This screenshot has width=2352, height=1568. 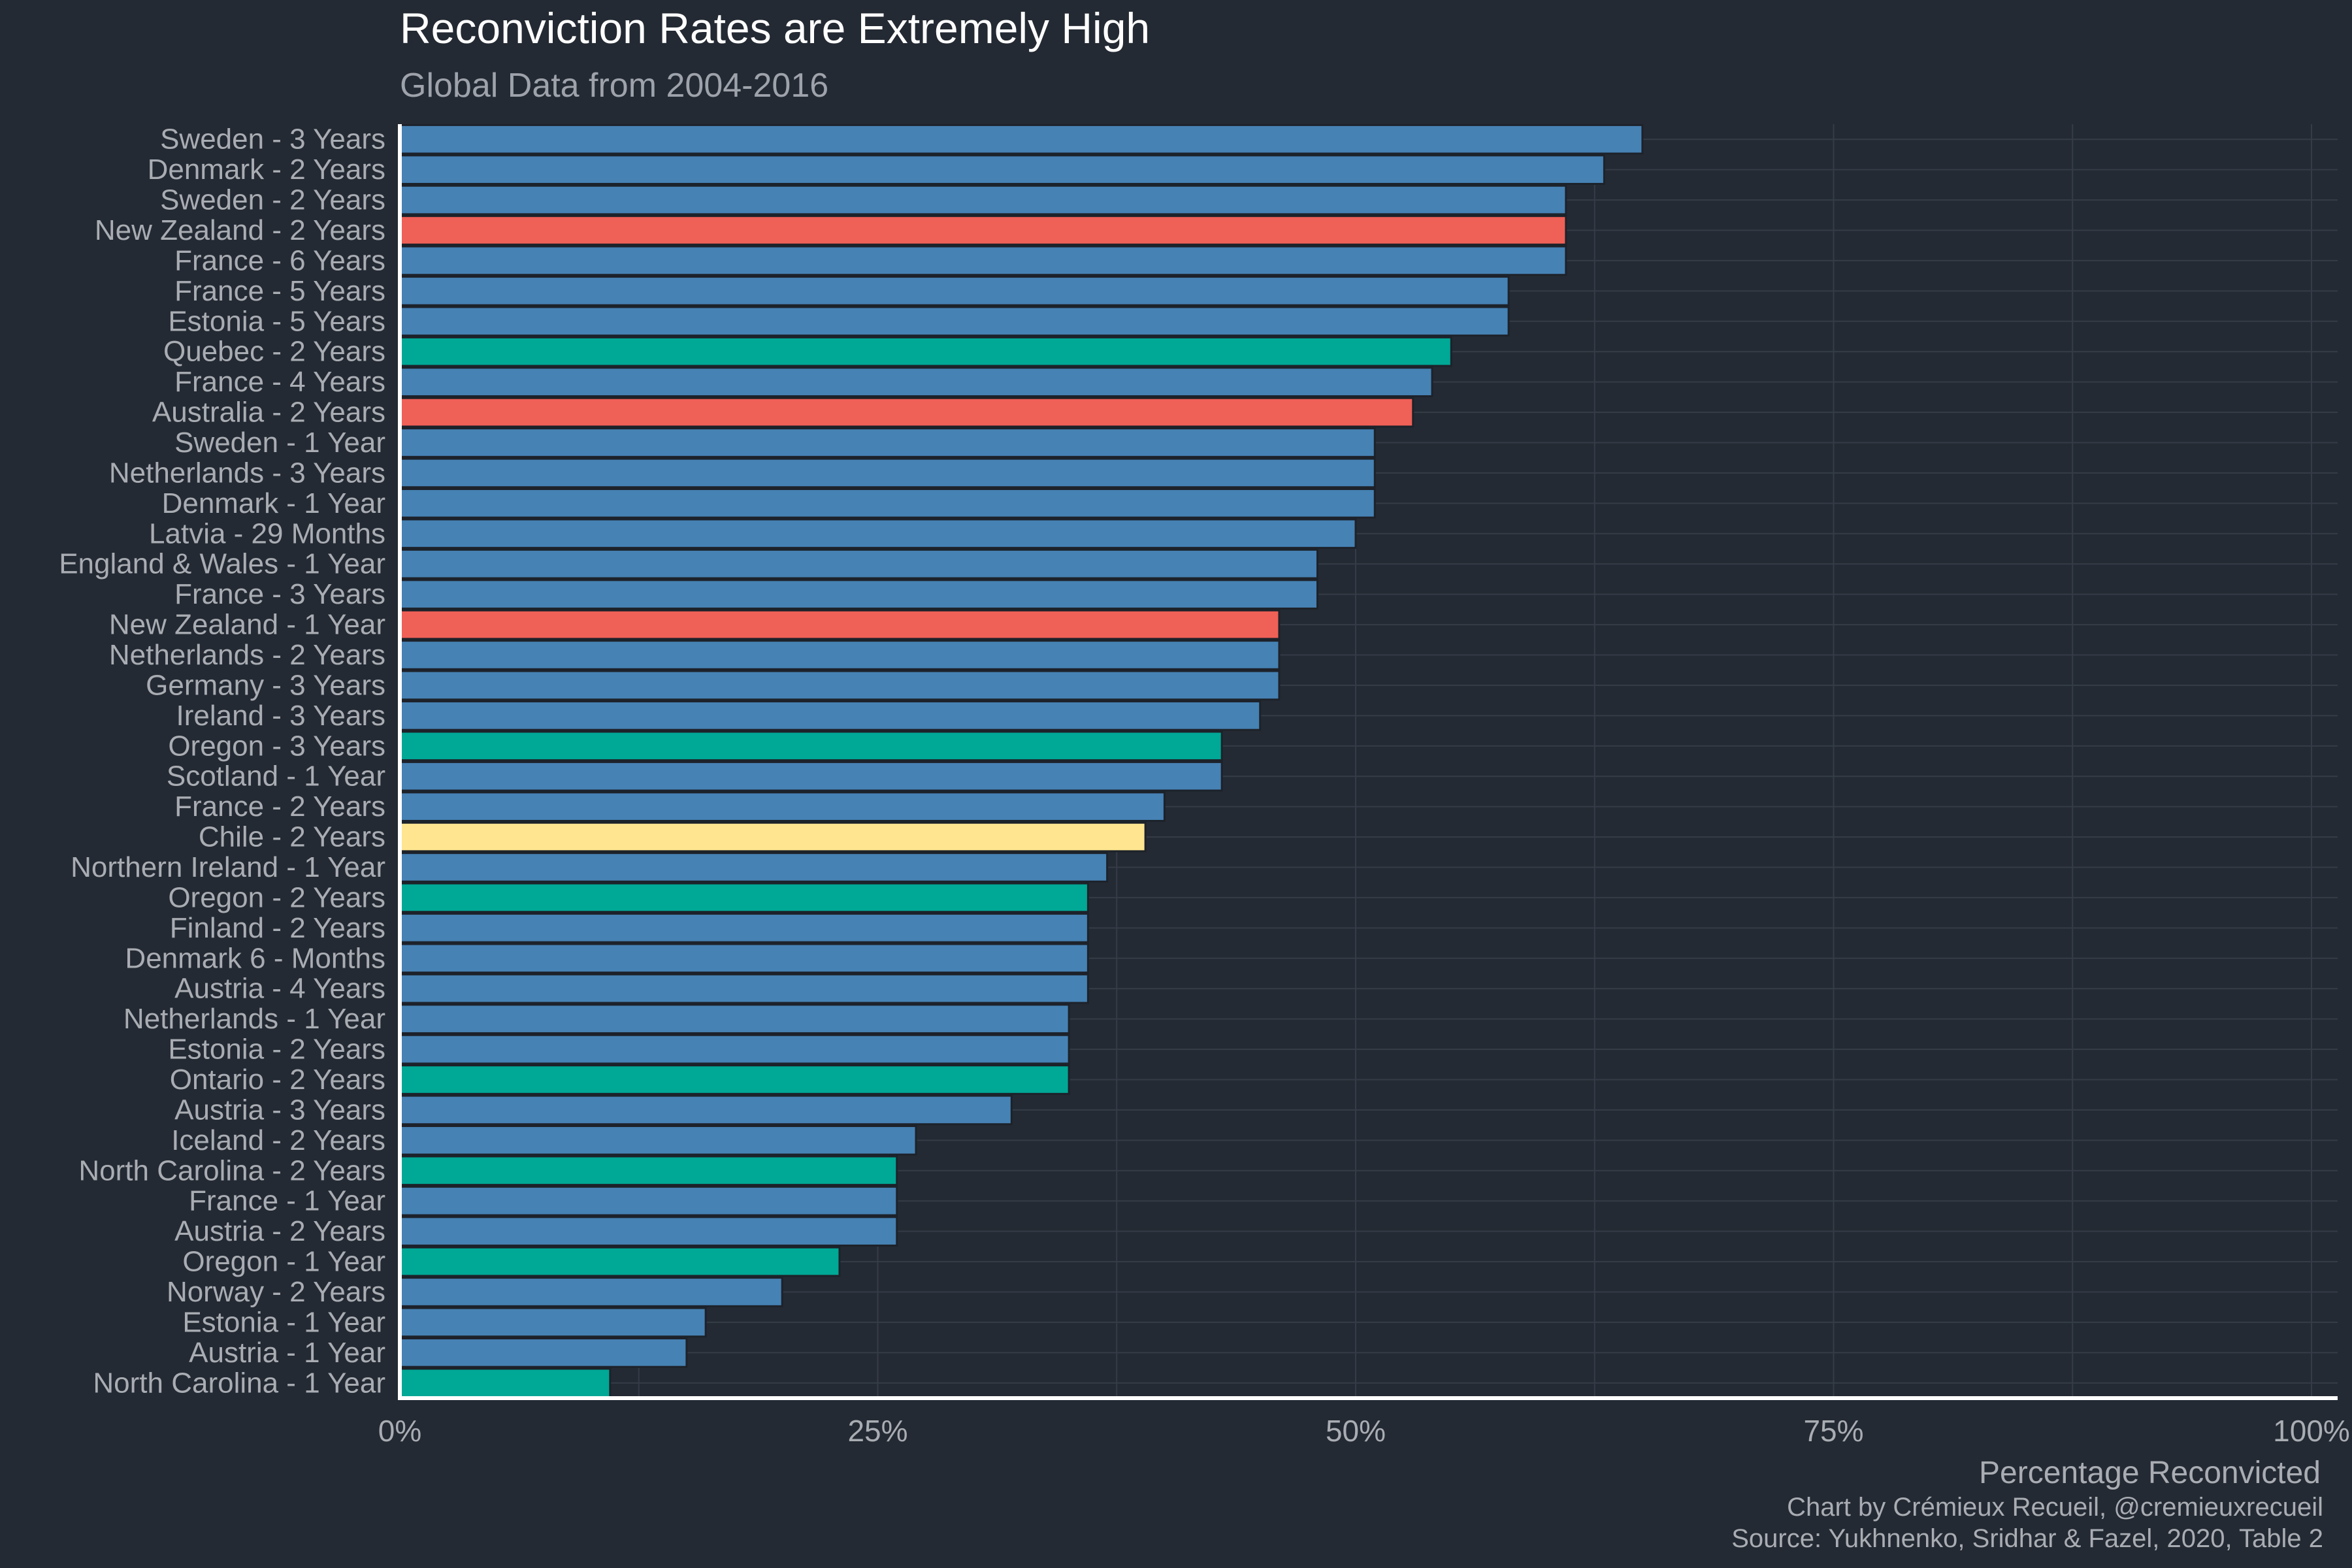 I want to click on category-label: Denmark 6 - Months, so click(x=255, y=958).